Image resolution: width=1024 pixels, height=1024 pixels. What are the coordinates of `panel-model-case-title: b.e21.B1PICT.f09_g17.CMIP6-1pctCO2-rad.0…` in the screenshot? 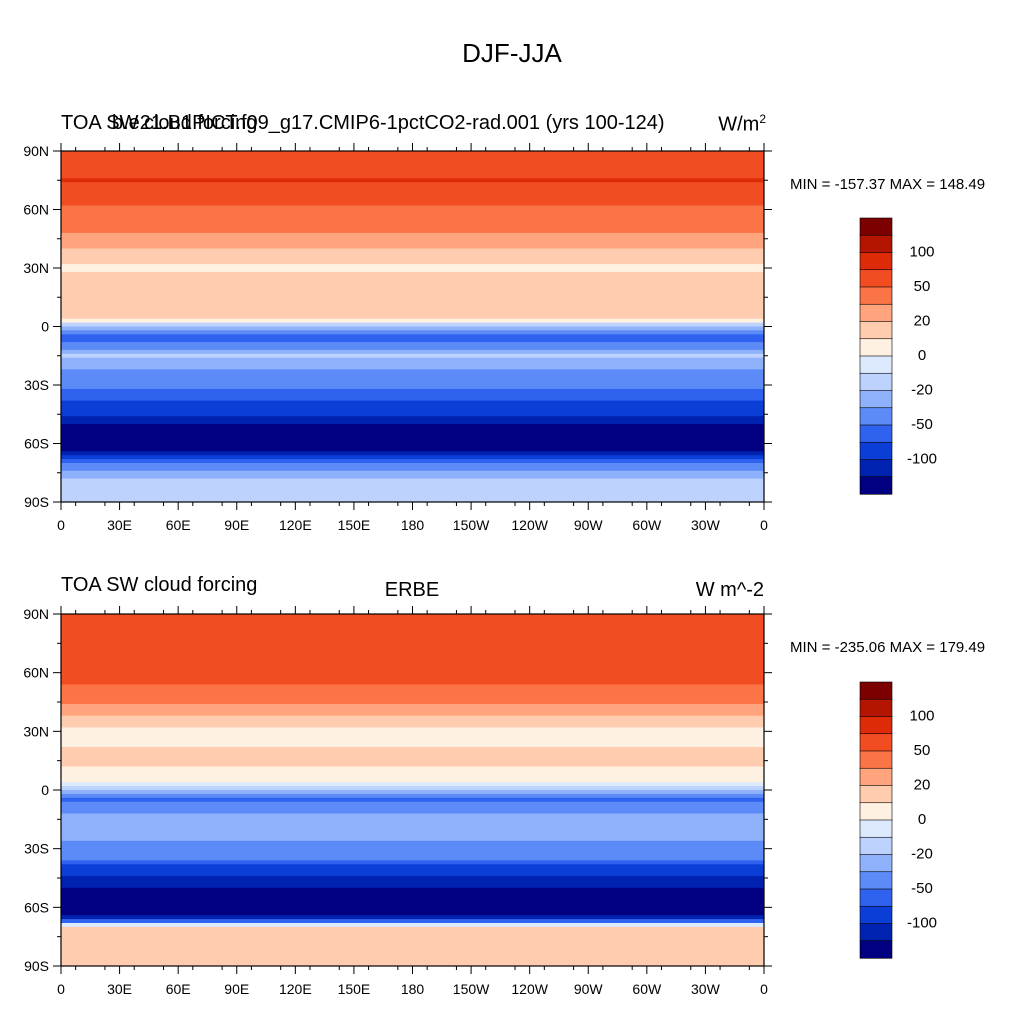 It's located at (388, 123).